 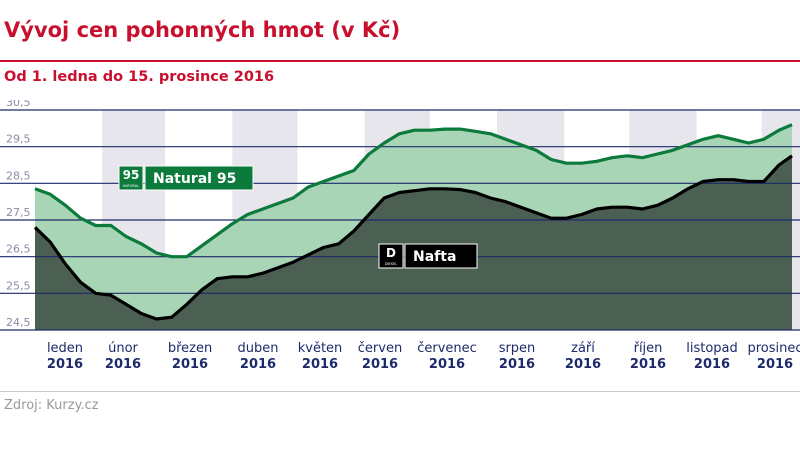 I want to click on x-tick-year-1: 2016, so click(x=65, y=364).